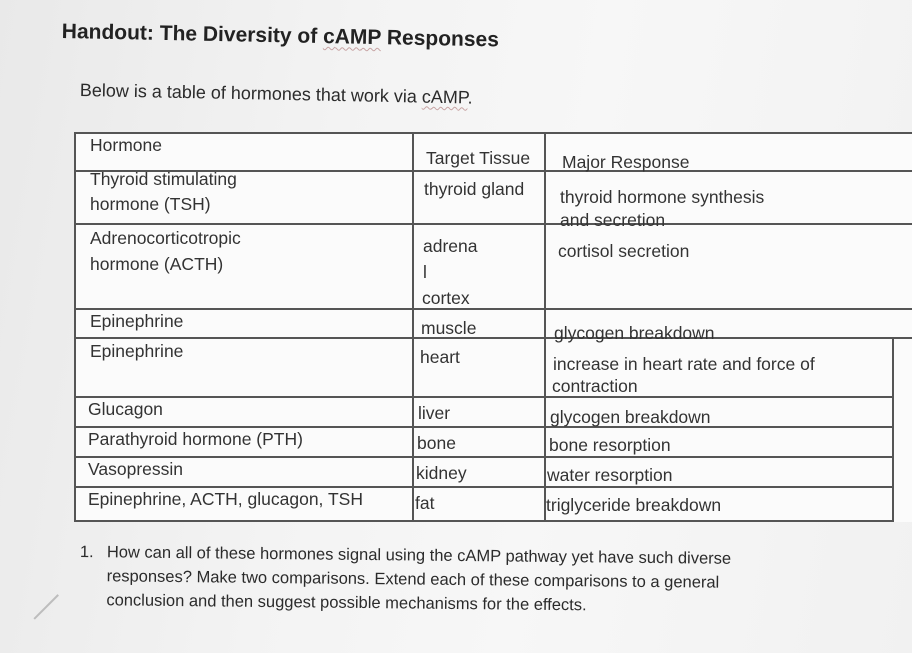  I want to click on table-border-right, so click(893, 429).